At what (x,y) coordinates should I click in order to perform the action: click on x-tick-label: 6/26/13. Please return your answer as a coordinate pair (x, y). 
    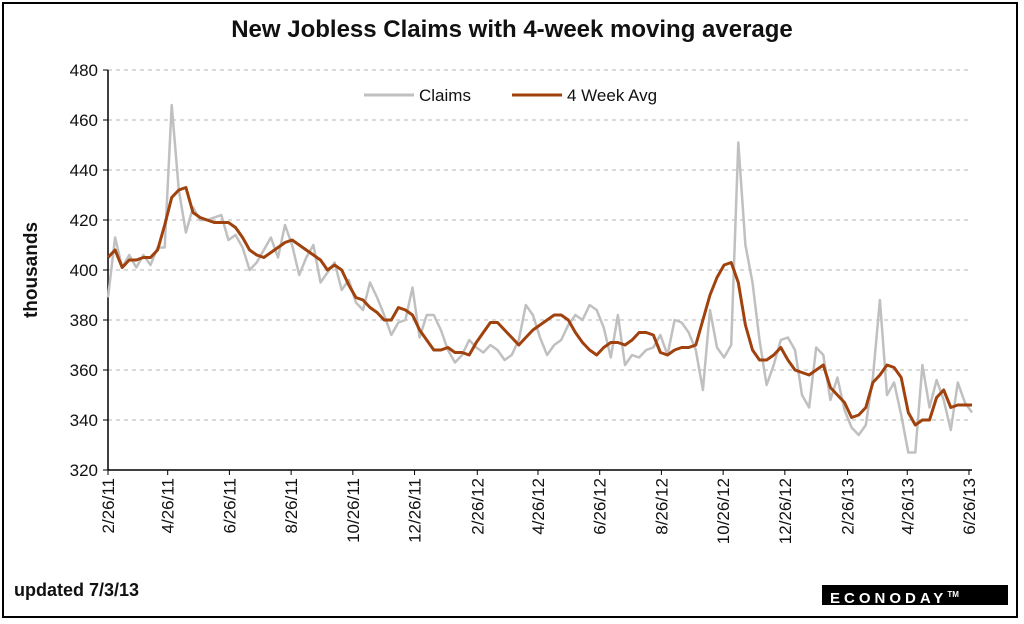
    Looking at the image, I should click on (969, 506).